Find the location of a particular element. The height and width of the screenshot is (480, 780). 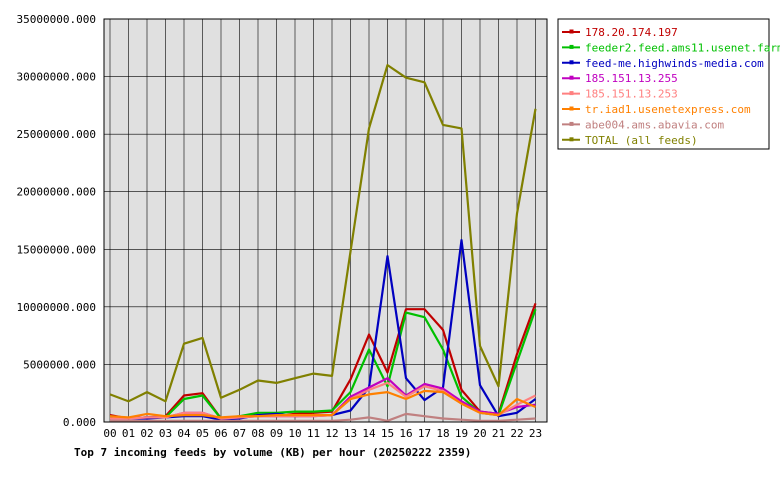

y-tick-label: 25000000.000 is located at coordinates (56, 134).